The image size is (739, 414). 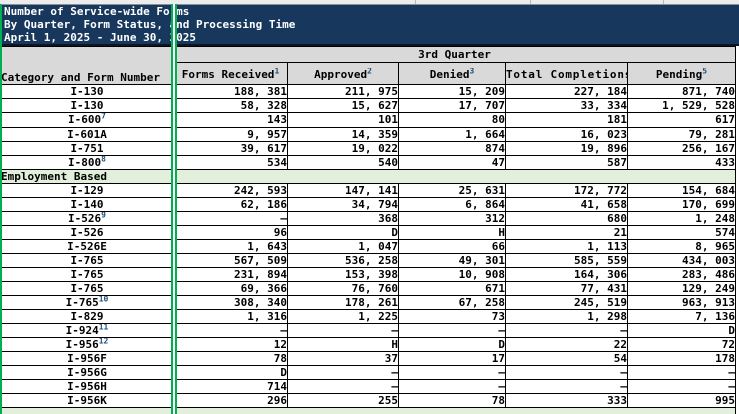 What do you see at coordinates (230, 120) in the screenshot?
I see `value-cell: 143` at bounding box center [230, 120].